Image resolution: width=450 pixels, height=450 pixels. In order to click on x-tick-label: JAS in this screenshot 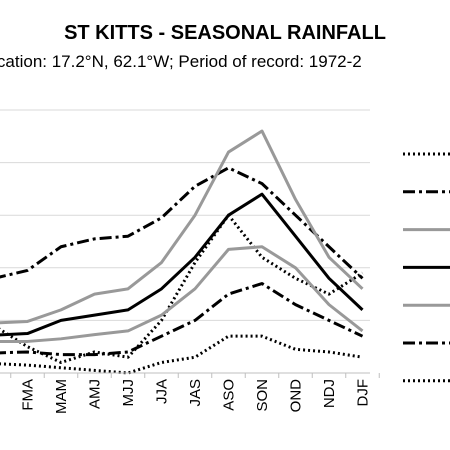, I will do `click(195, 393)`.